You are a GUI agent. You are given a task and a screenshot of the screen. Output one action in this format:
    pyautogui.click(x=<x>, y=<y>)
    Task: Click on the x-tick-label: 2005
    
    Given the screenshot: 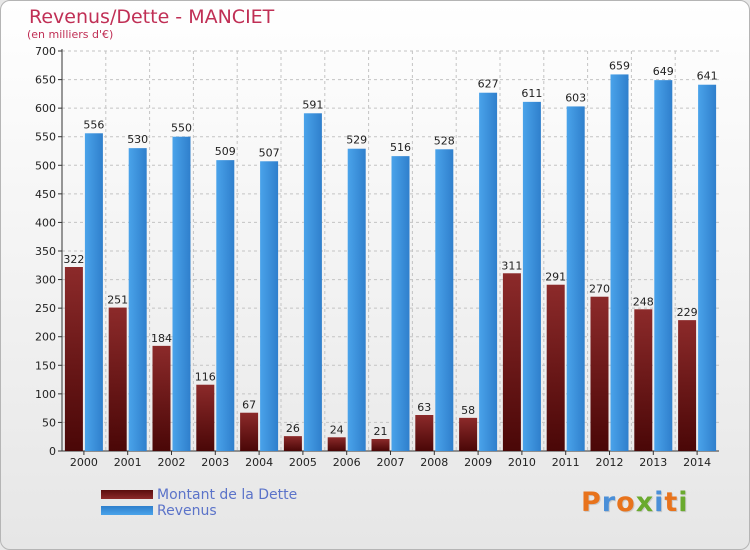 What is the action you would take?
    pyautogui.click(x=303, y=462)
    